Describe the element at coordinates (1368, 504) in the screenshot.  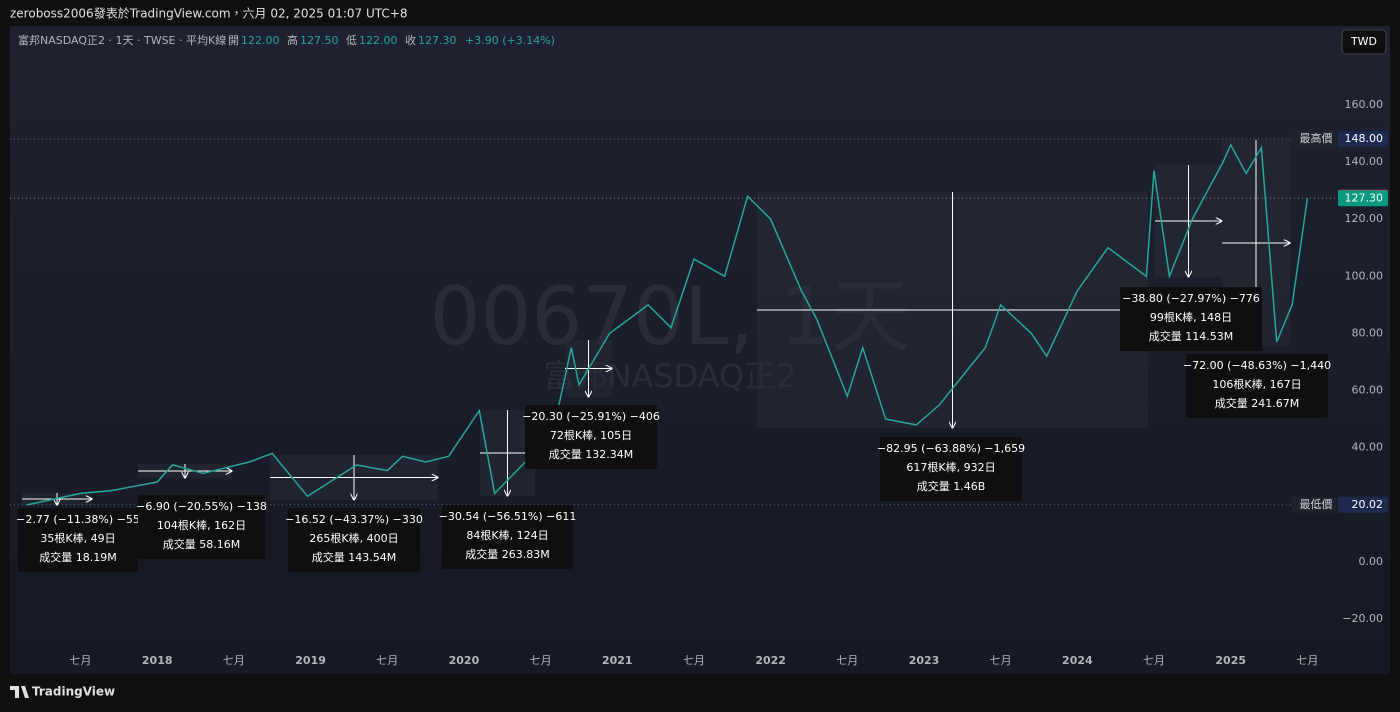
I see `price-tag-label: 20.02` at that location.